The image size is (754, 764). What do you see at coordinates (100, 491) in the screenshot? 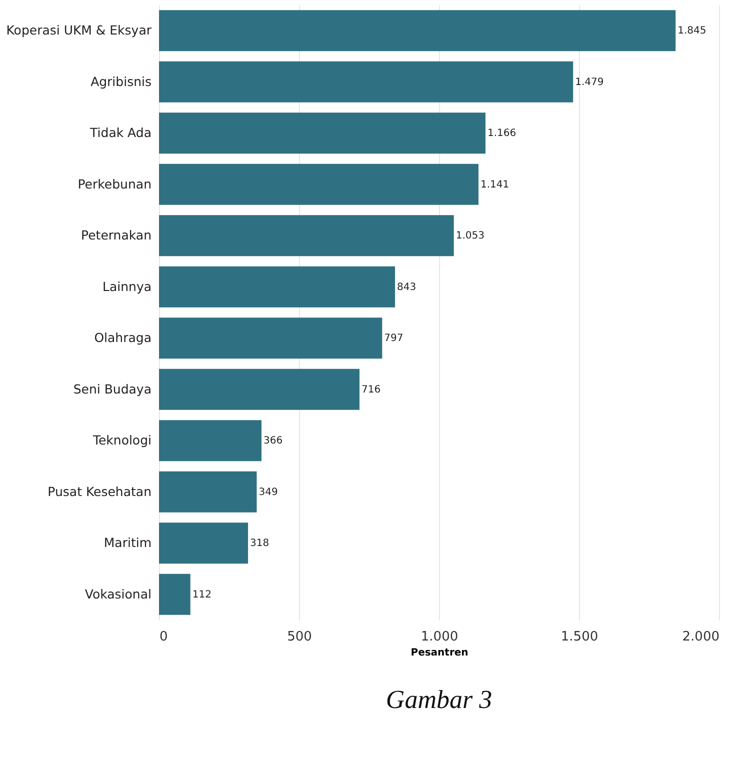
I see `y-tick-label: Pusat Kesehatan` at bounding box center [100, 491].